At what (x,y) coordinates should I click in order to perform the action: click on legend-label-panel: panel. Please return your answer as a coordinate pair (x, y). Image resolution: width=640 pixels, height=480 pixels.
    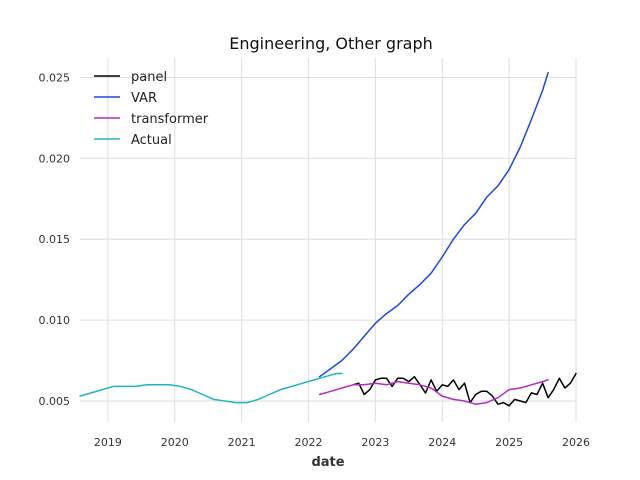
    Looking at the image, I should click on (149, 77).